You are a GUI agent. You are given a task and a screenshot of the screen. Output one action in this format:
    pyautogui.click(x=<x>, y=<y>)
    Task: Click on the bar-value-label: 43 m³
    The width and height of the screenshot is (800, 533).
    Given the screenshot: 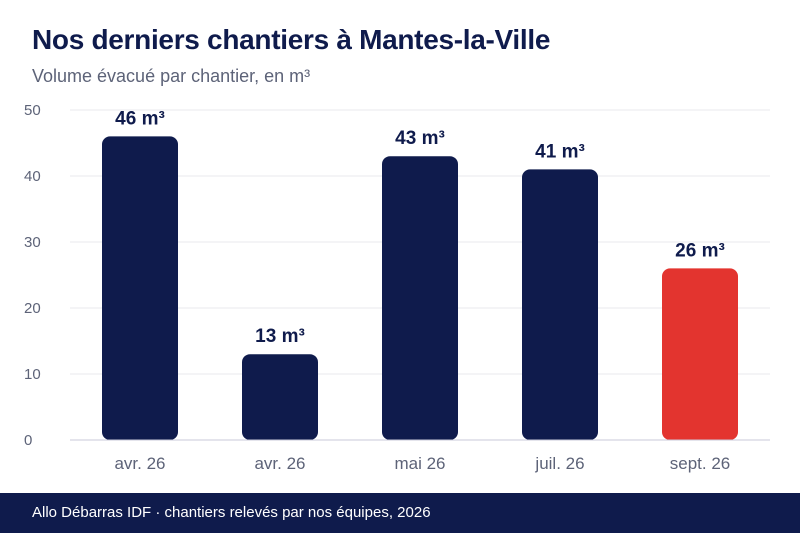 What is the action you would take?
    pyautogui.click(x=420, y=138)
    